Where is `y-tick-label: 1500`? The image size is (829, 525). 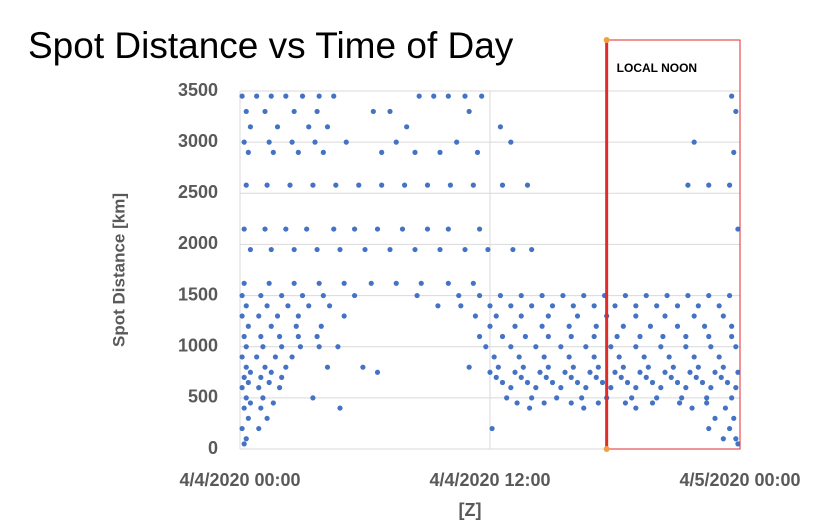 y-tick-label: 1500 is located at coordinates (198, 294).